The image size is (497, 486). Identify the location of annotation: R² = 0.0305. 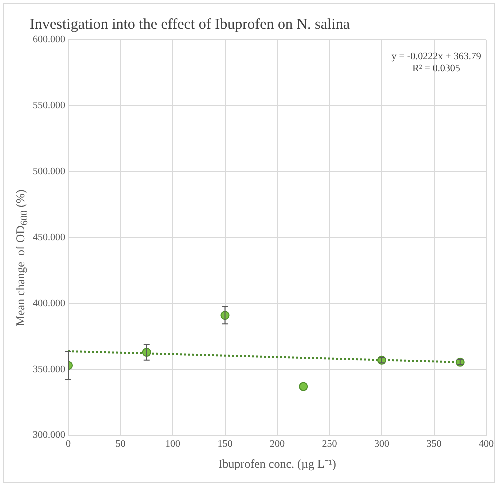
(436, 69).